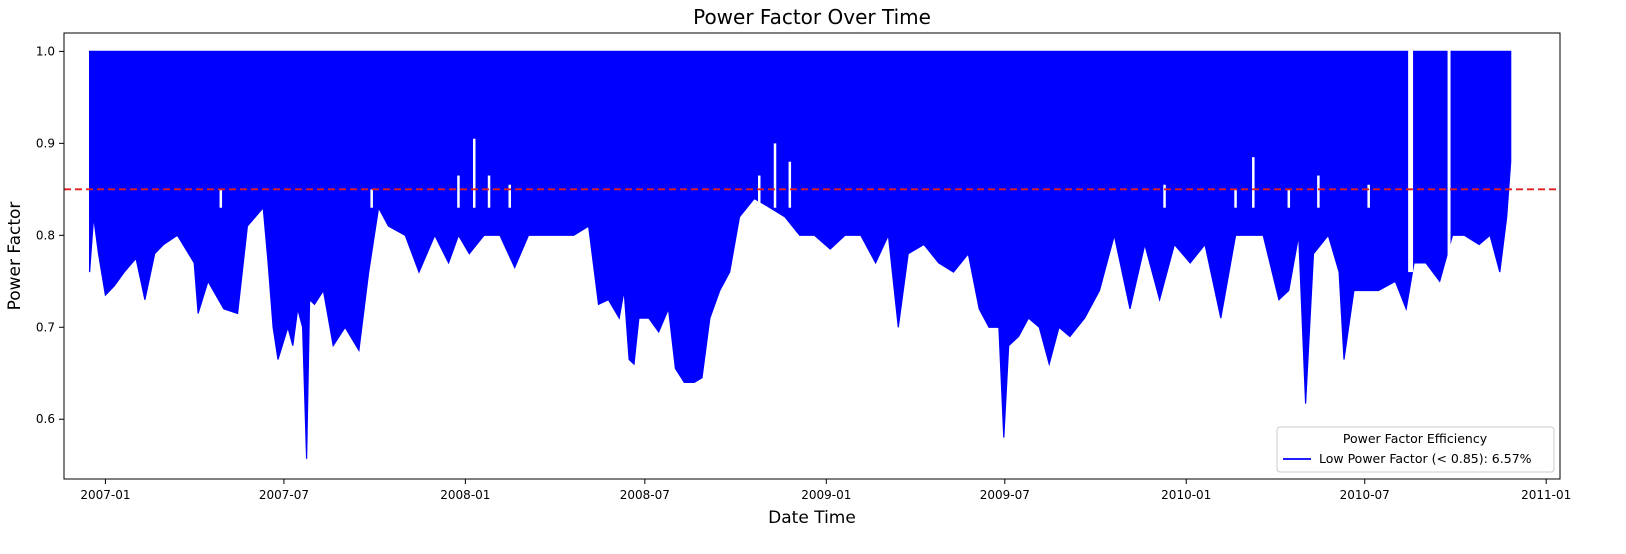 Image resolution: width=1626 pixels, height=554 pixels. I want to click on x-tick-label: 2007-07, so click(284, 495).